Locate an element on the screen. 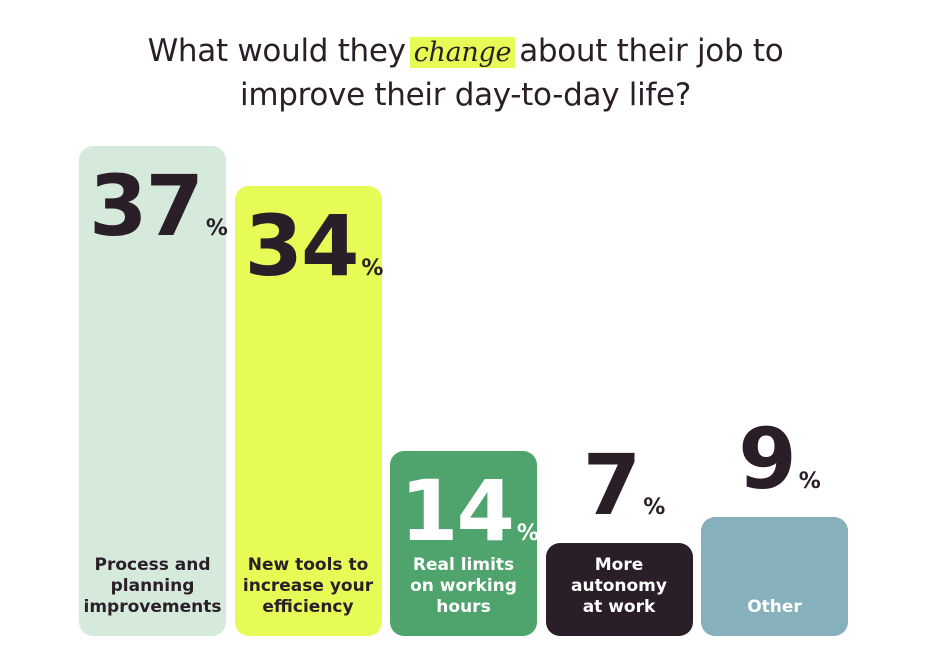  bar-4: More autonomy at work is located at coordinates (619, 589).